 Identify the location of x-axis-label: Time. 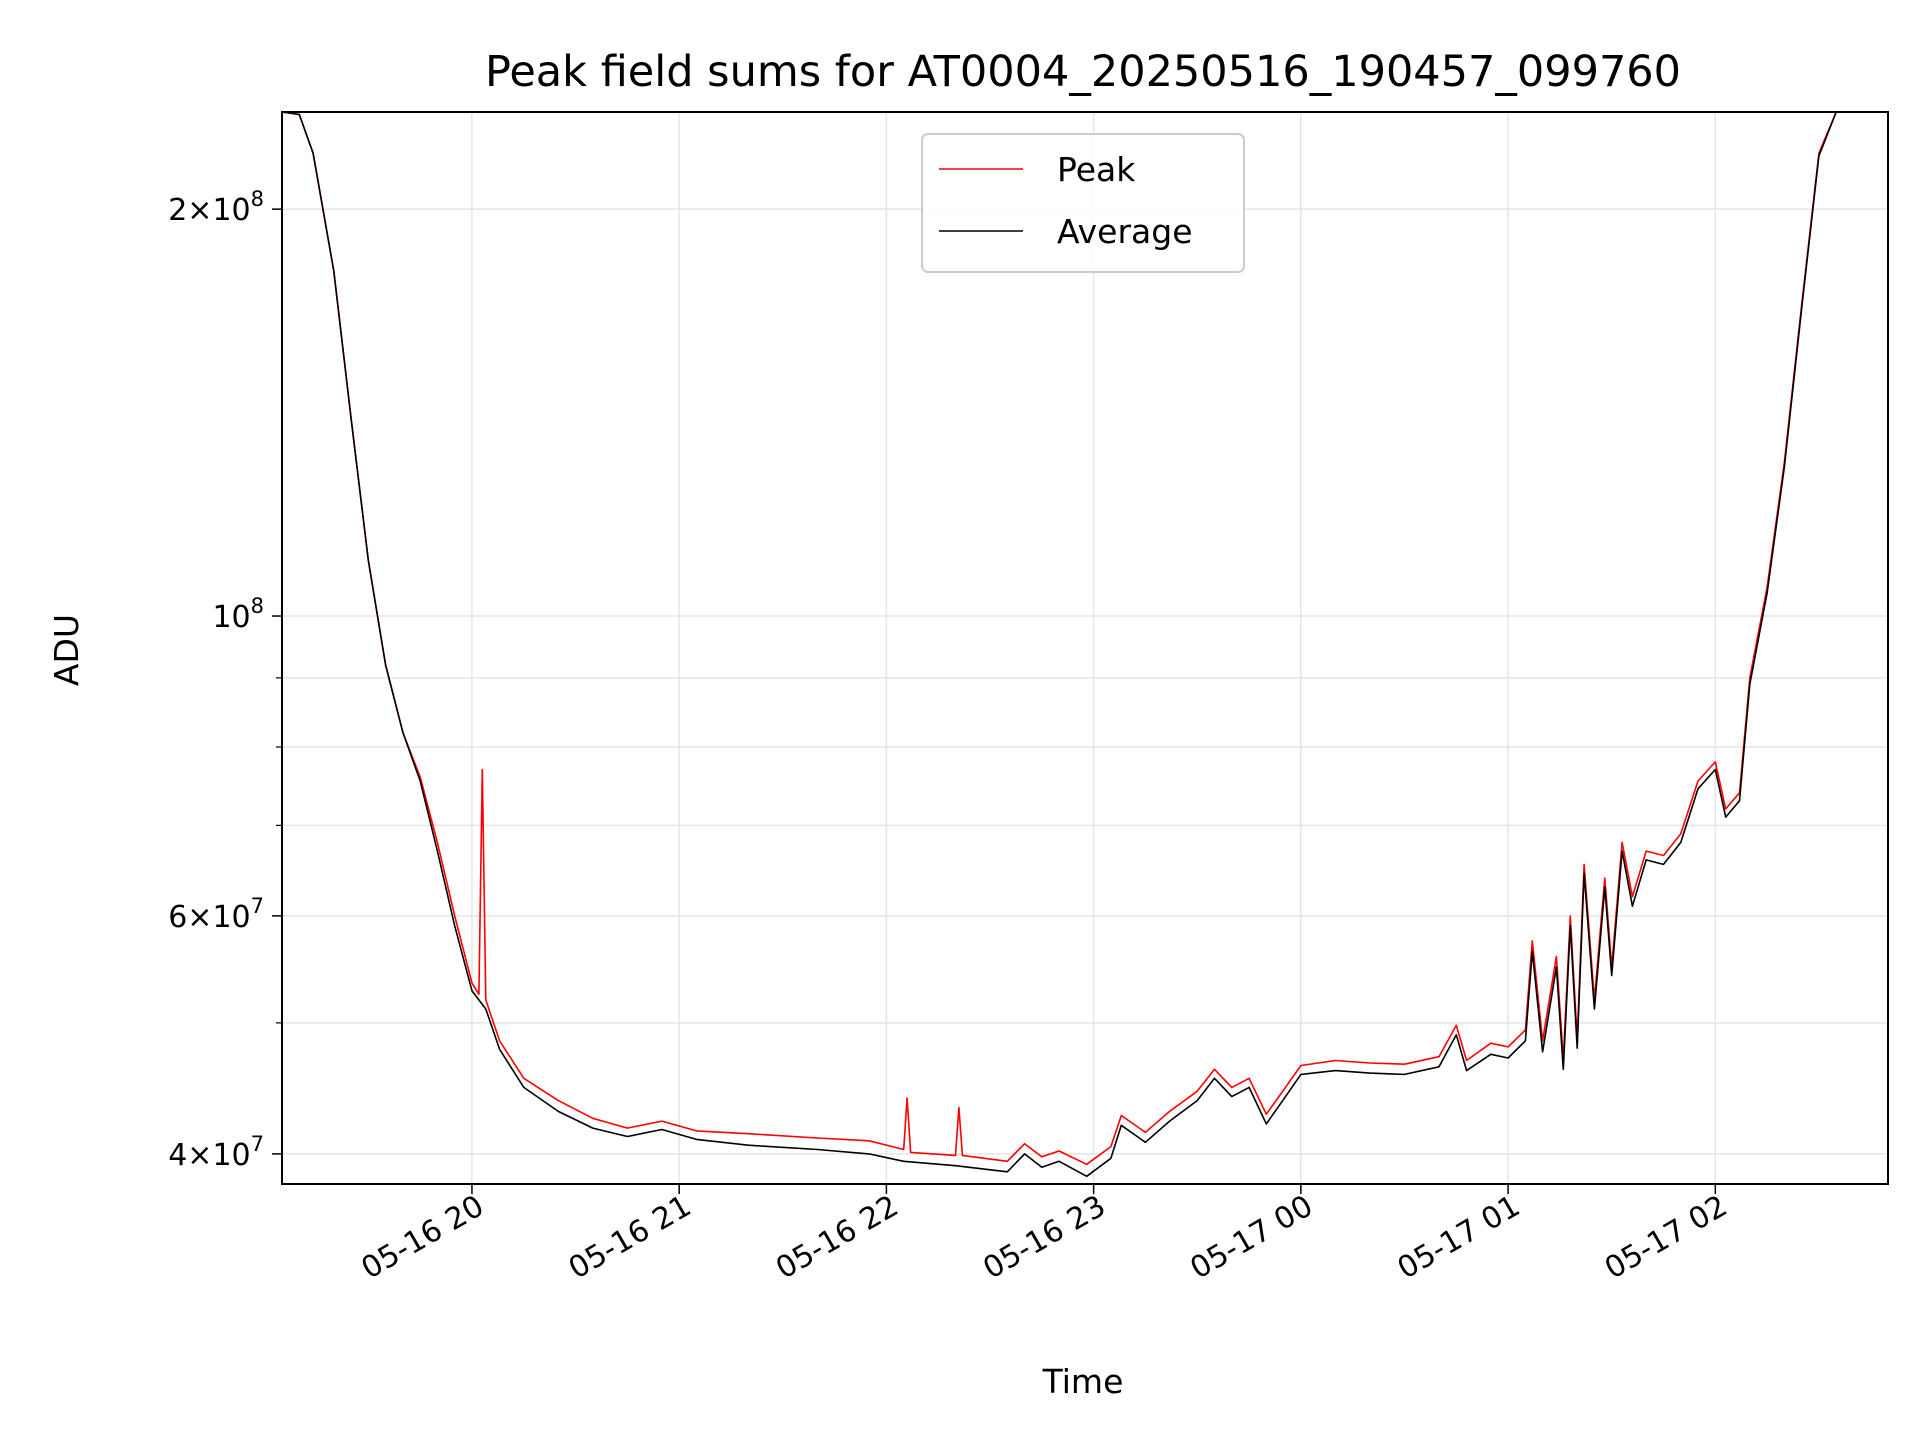
(1083, 1381).